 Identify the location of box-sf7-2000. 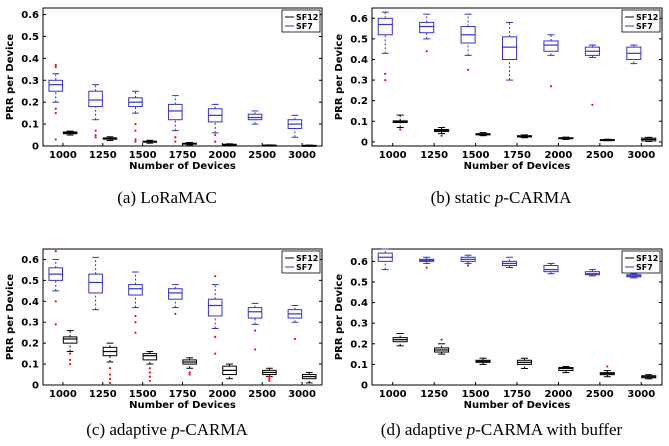
(551, 61).